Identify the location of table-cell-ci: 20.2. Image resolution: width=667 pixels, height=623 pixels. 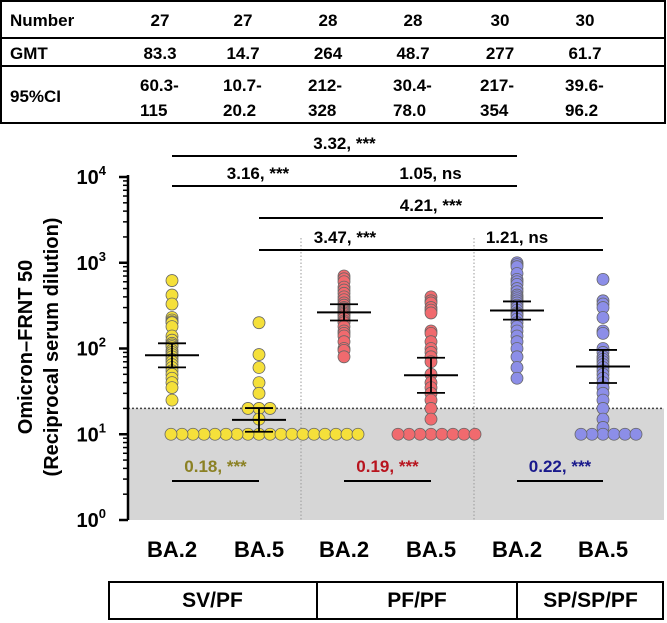
(239, 110).